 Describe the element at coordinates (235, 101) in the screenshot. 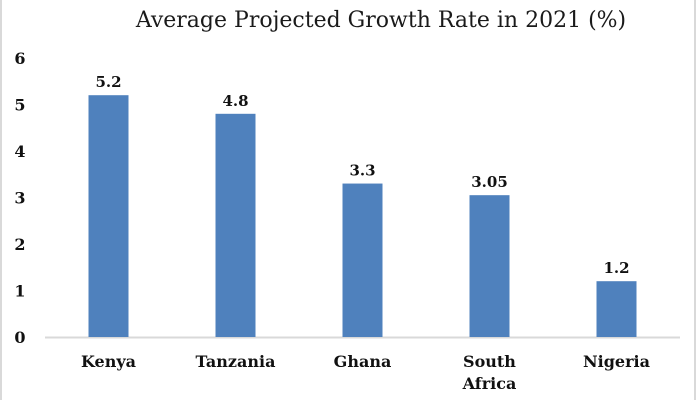

I see `data-label: 4.8` at that location.